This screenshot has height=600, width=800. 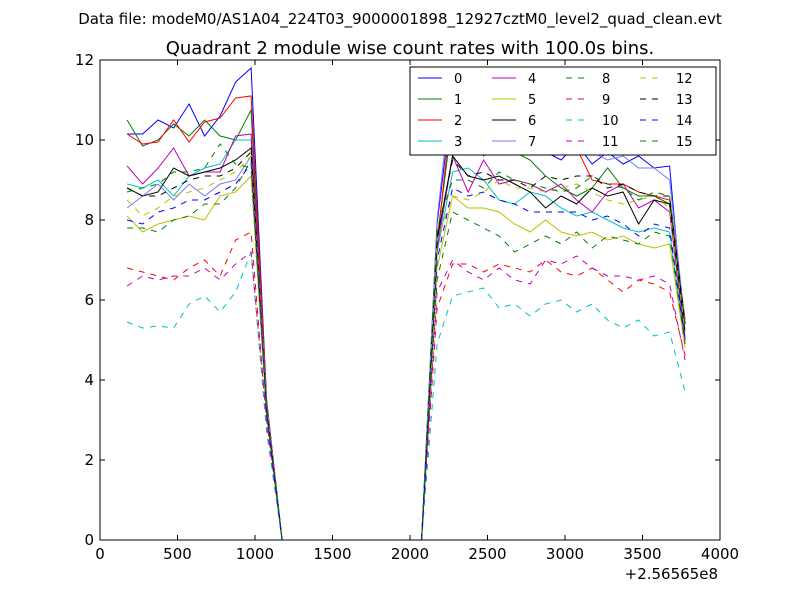 I want to click on x-tick-label: 1500, so click(x=332, y=554).